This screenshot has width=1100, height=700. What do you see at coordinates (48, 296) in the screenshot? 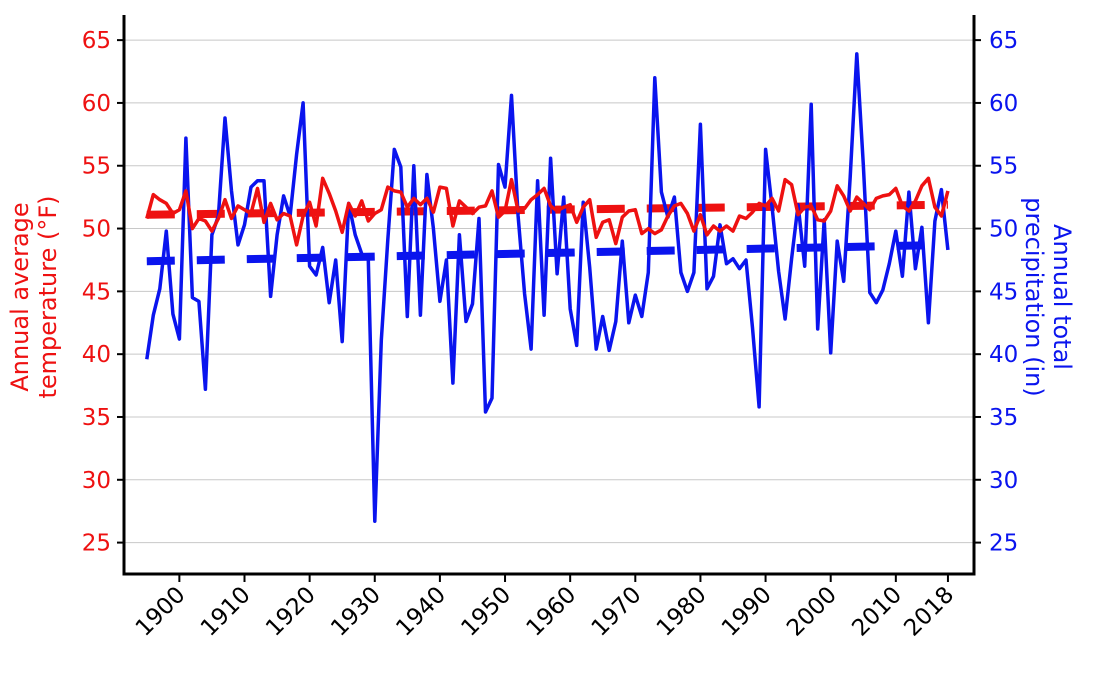
I see `left-axis-title-line2: temperature (°F)` at bounding box center [48, 296].